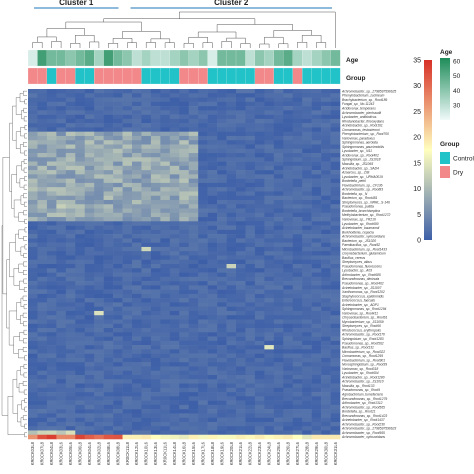 The height and width of the screenshot is (474, 474). I want to click on row-label: Comamonas_sp._Root1295, so click(362, 356).